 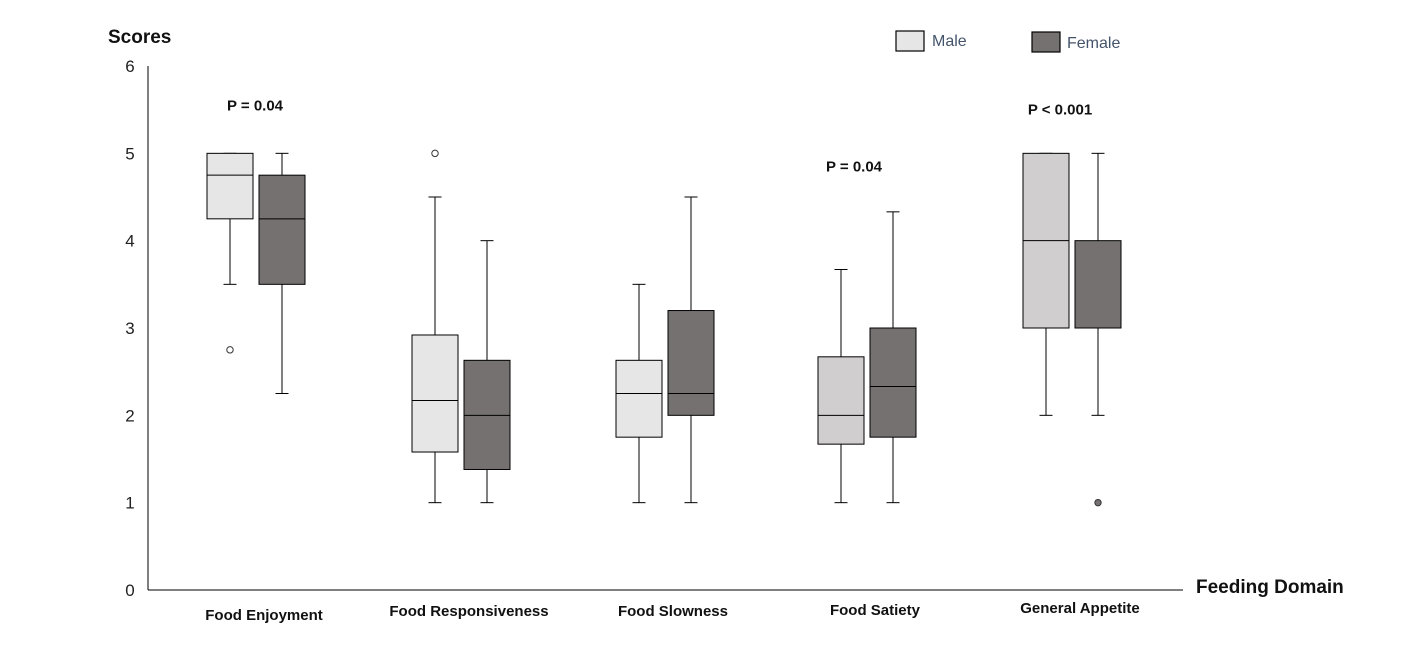 I want to click on category-label: Food Responsiveness, so click(x=468, y=611).